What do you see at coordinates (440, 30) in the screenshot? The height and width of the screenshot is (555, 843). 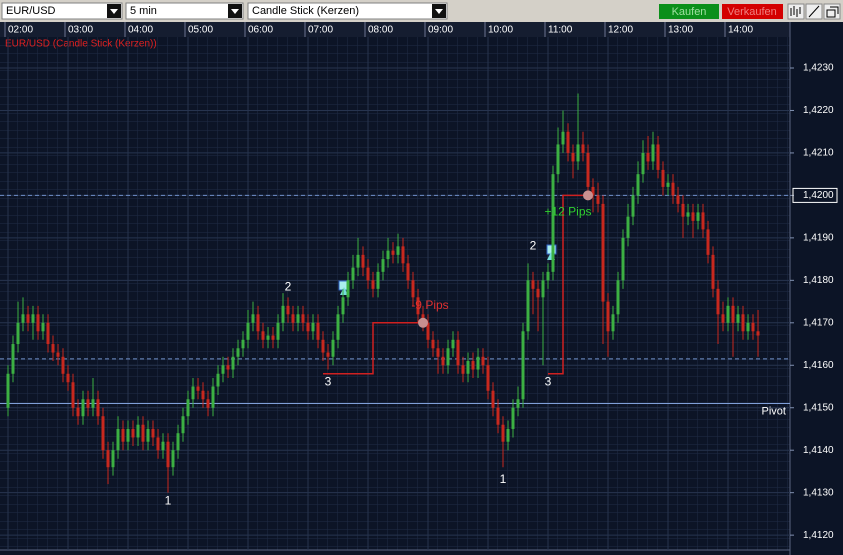 I see `x-tick-label: 09:00` at bounding box center [440, 30].